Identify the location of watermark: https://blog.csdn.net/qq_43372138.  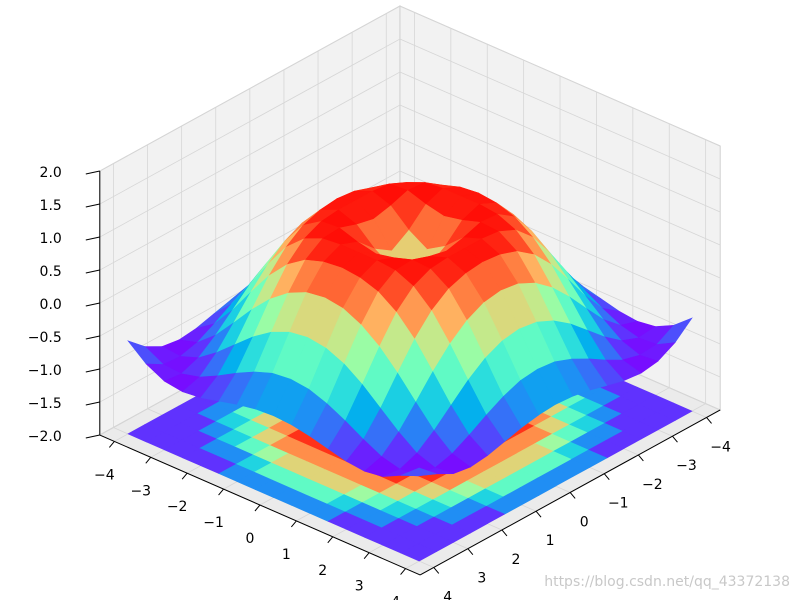
(667, 582).